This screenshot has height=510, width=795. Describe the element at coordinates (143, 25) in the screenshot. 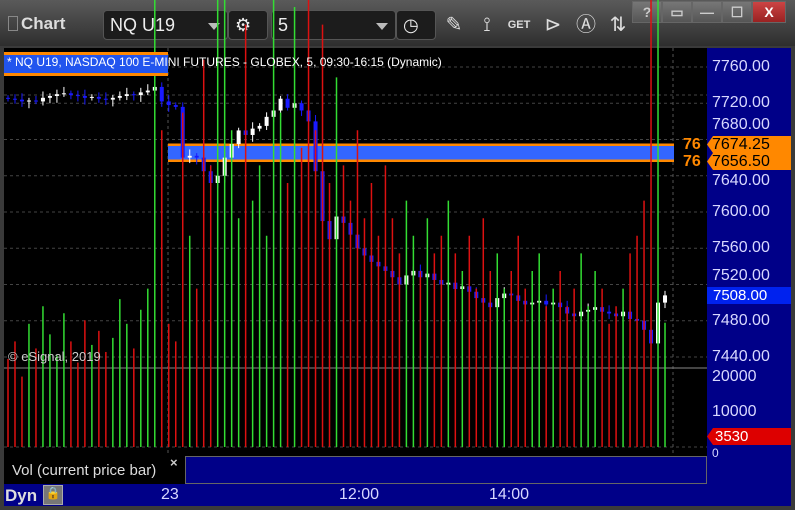

I see `symbol-value: NQ U19` at that location.